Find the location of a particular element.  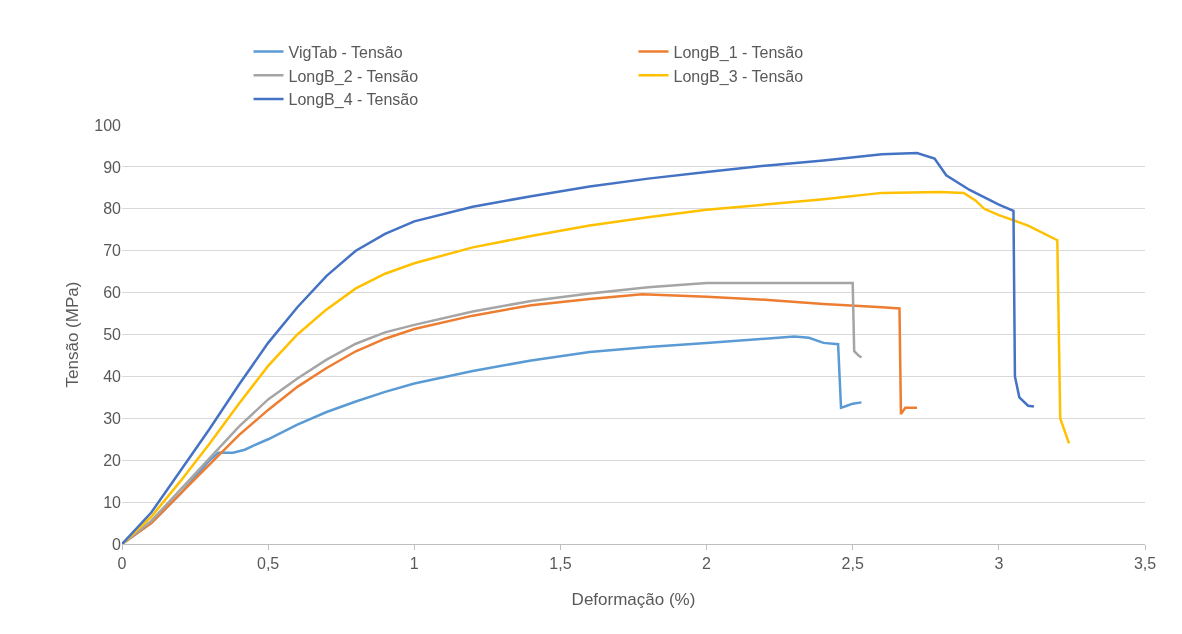

x-tick-label: 1,5 is located at coordinates (560, 564).